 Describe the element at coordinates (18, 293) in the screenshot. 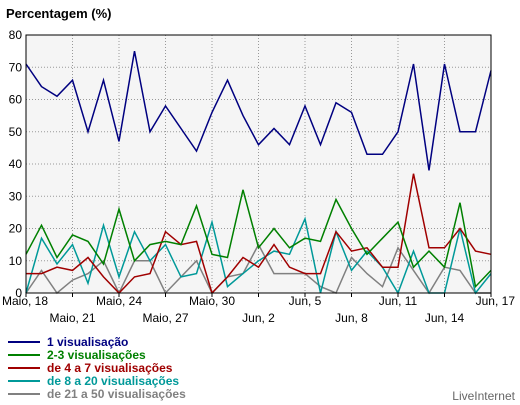

I see `y-tick-label: 0` at that location.